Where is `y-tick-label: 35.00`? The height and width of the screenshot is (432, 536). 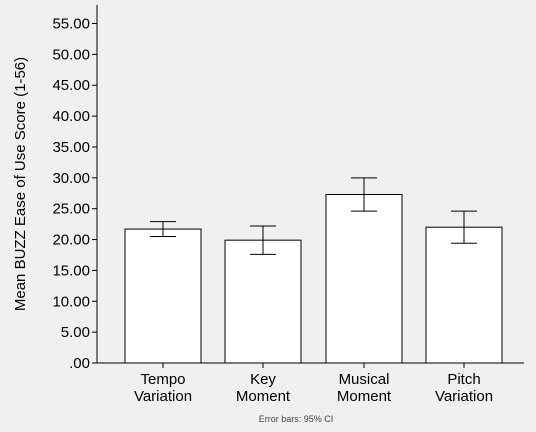 y-tick-label: 35.00 is located at coordinates (71, 147).